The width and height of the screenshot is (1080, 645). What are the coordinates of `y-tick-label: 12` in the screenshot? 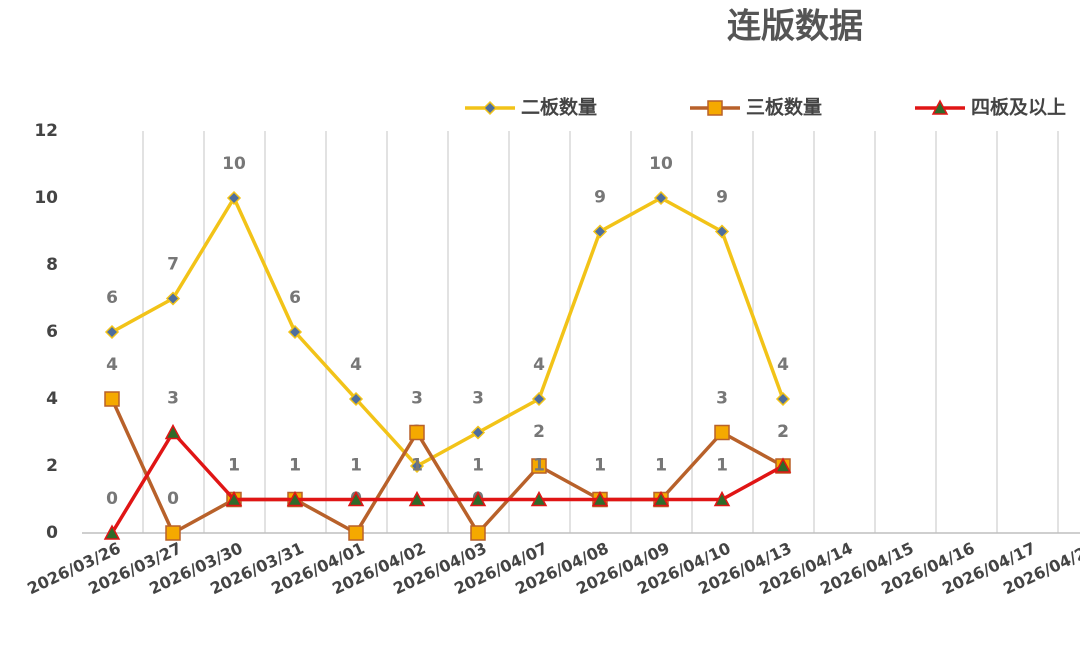 It's located at (46, 131).